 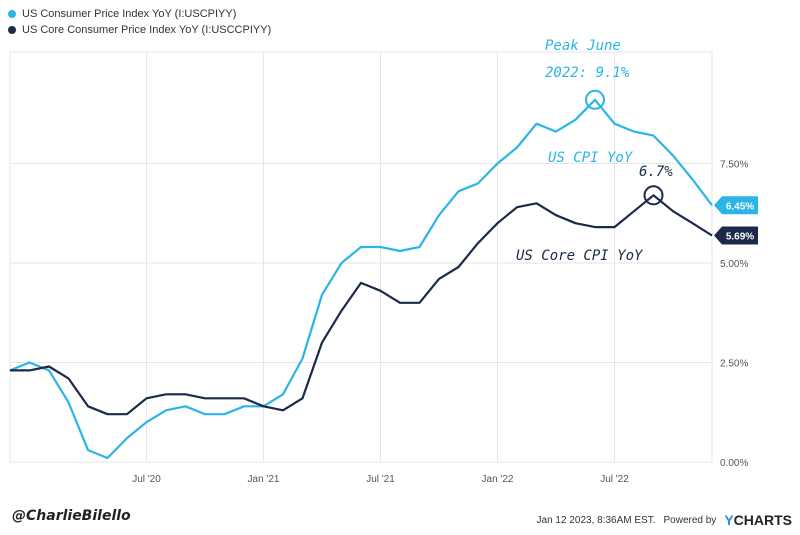 What do you see at coordinates (264, 479) in the screenshot?
I see `x-tick-label: Jan '21` at bounding box center [264, 479].